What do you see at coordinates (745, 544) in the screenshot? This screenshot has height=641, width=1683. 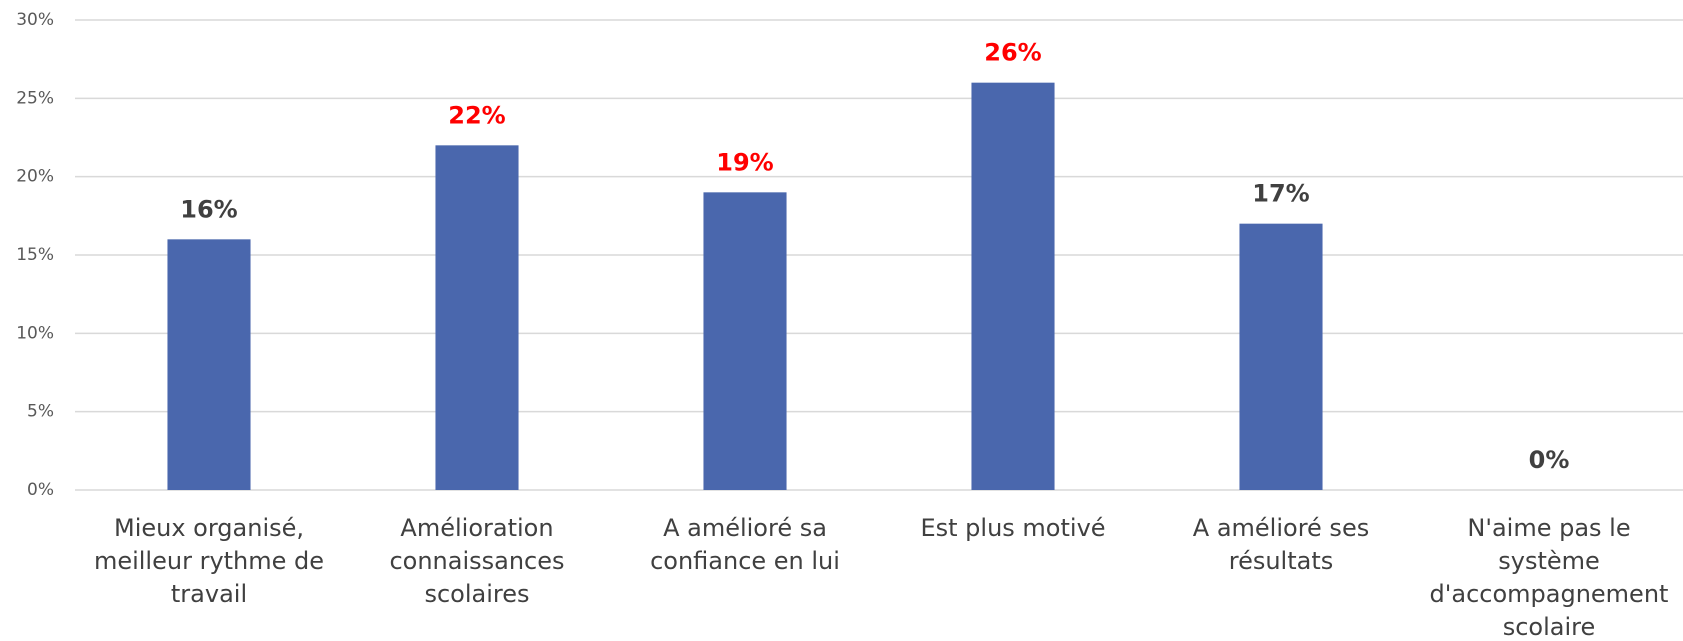 I see `x-tick-label: A amélioré sa confiance en lui` at bounding box center [745, 544].